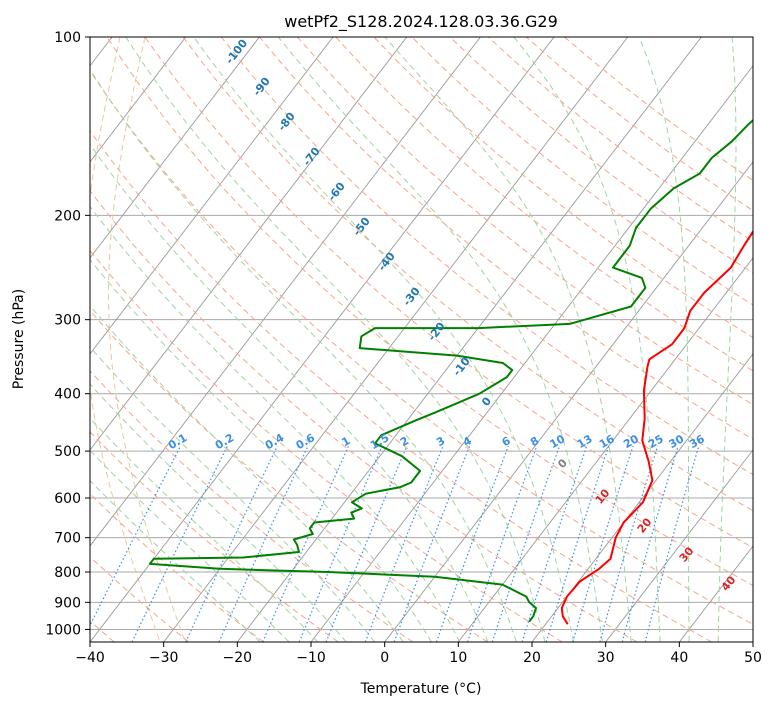  Describe the element at coordinates (753, 658) in the screenshot. I see `x-tick-label: 50` at that location.